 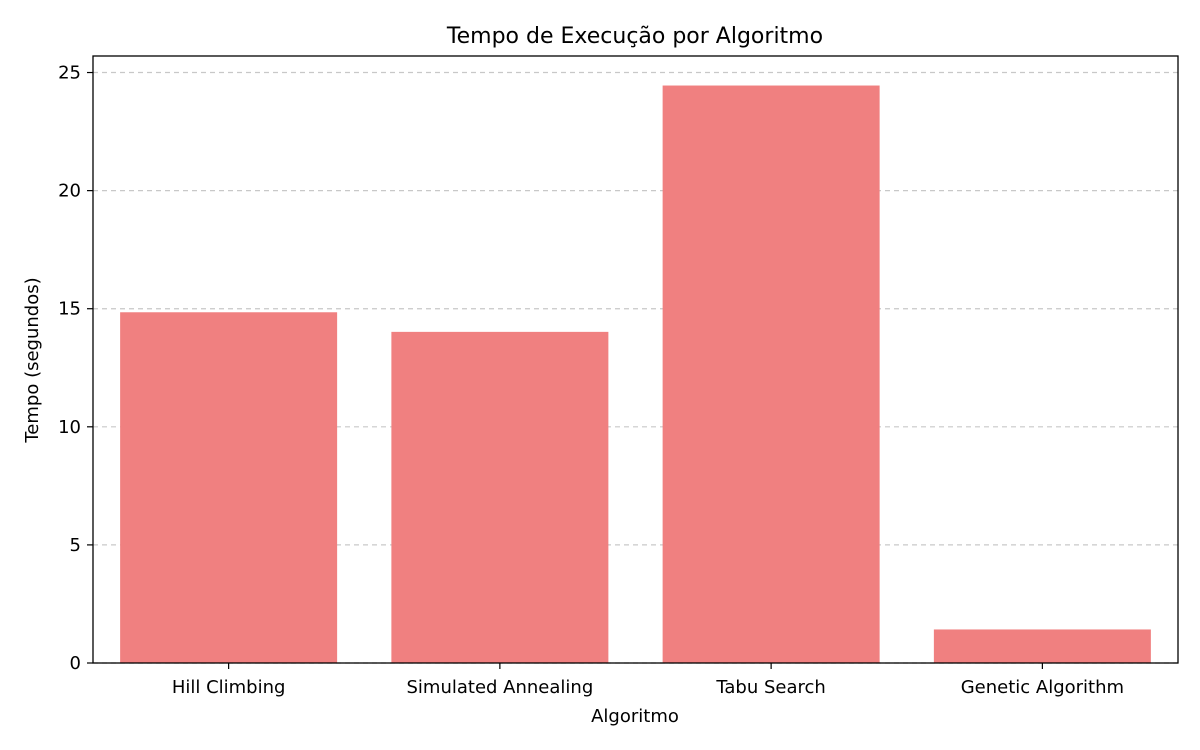 What do you see at coordinates (69, 427) in the screenshot?
I see `y-tick-label: 10` at bounding box center [69, 427].